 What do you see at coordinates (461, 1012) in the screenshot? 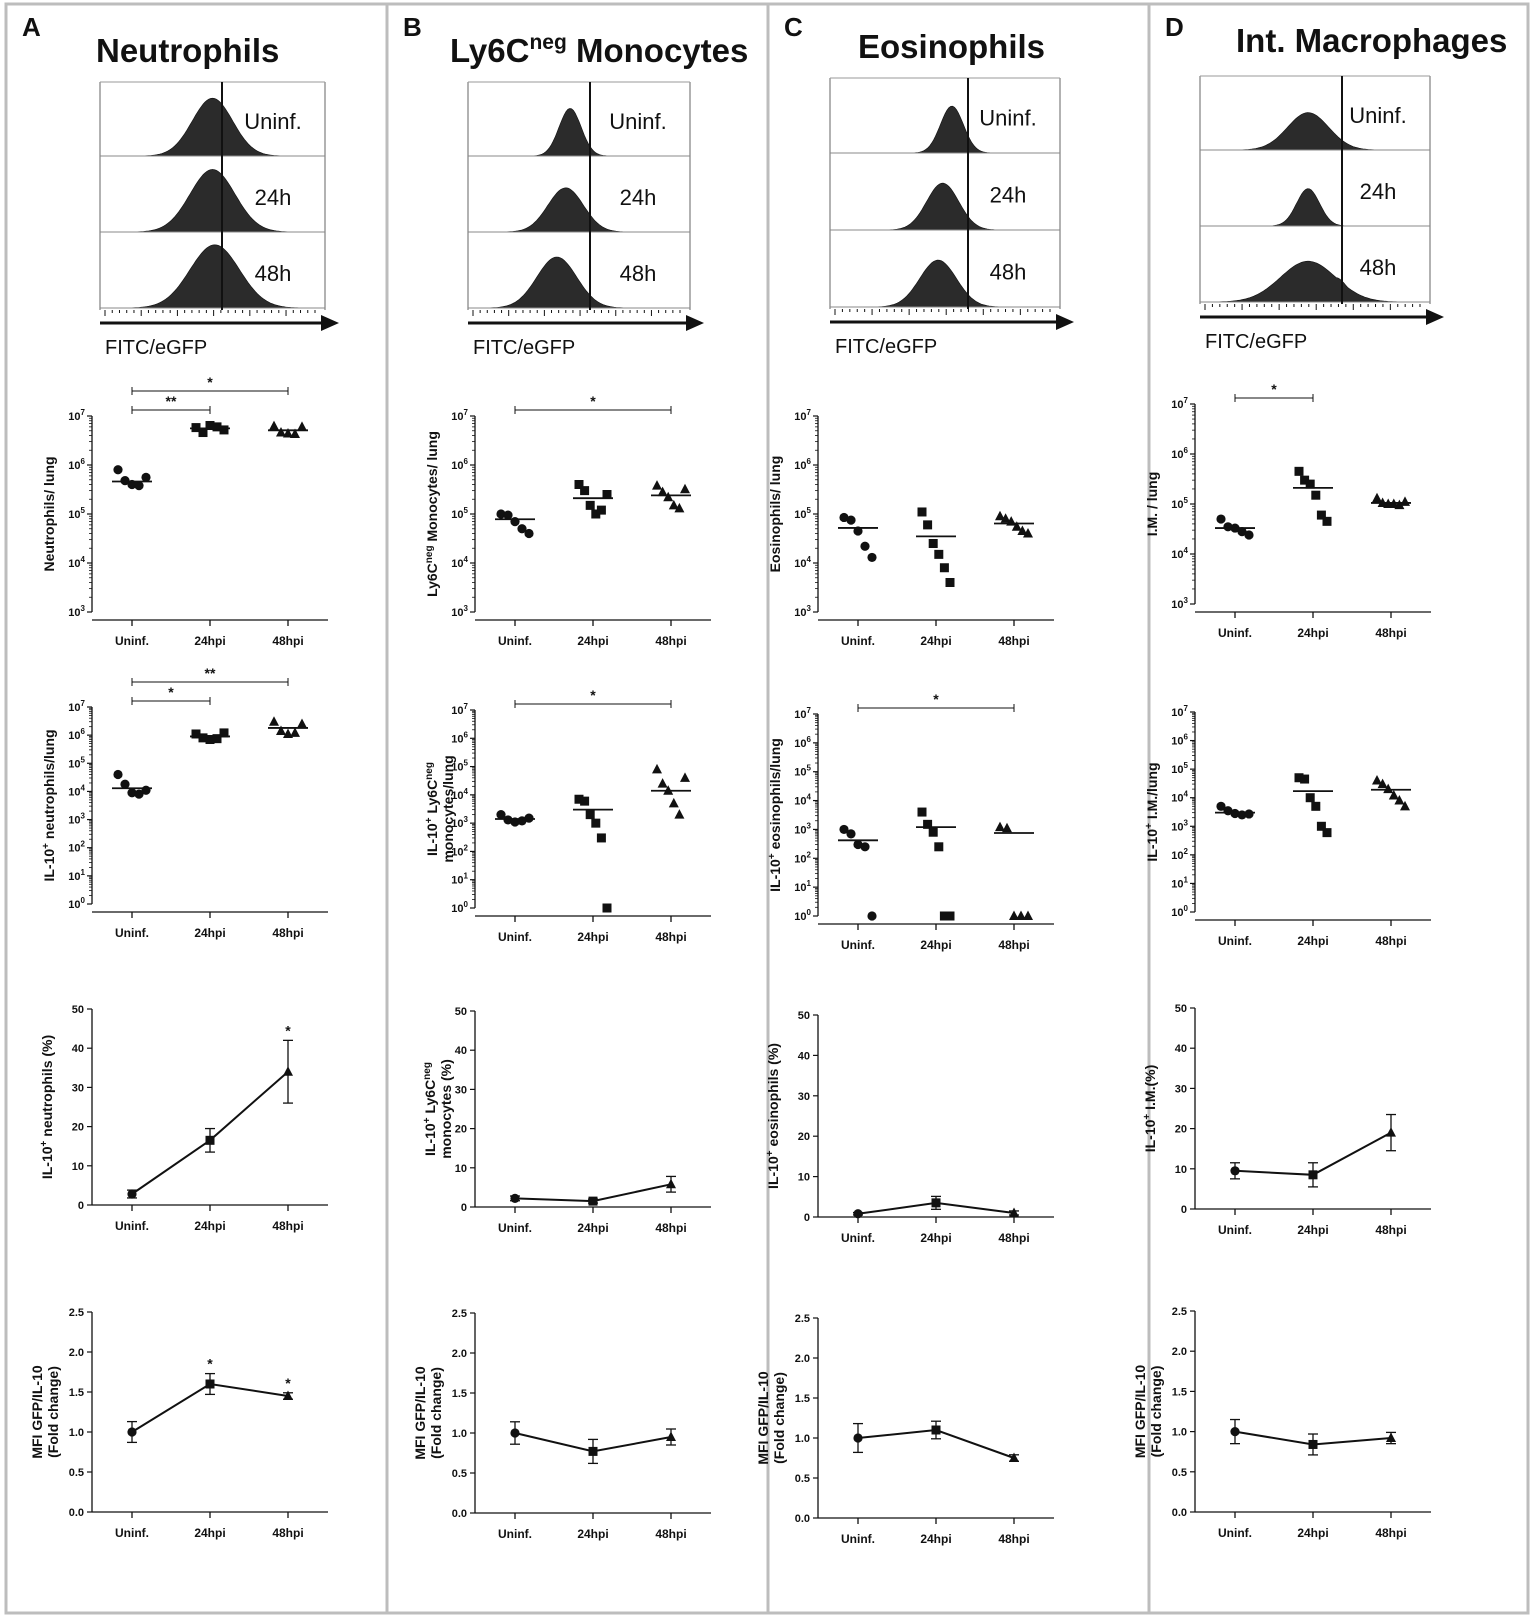
I see `y-tick-label: 50` at bounding box center [461, 1012].